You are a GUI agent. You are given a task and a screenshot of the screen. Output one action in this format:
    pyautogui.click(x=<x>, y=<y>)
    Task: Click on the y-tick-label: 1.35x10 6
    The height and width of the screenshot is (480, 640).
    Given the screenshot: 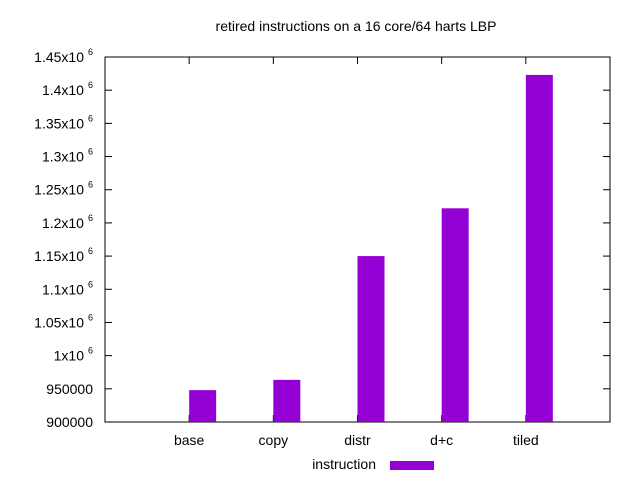 What is the action you would take?
    pyautogui.click(x=63, y=122)
    